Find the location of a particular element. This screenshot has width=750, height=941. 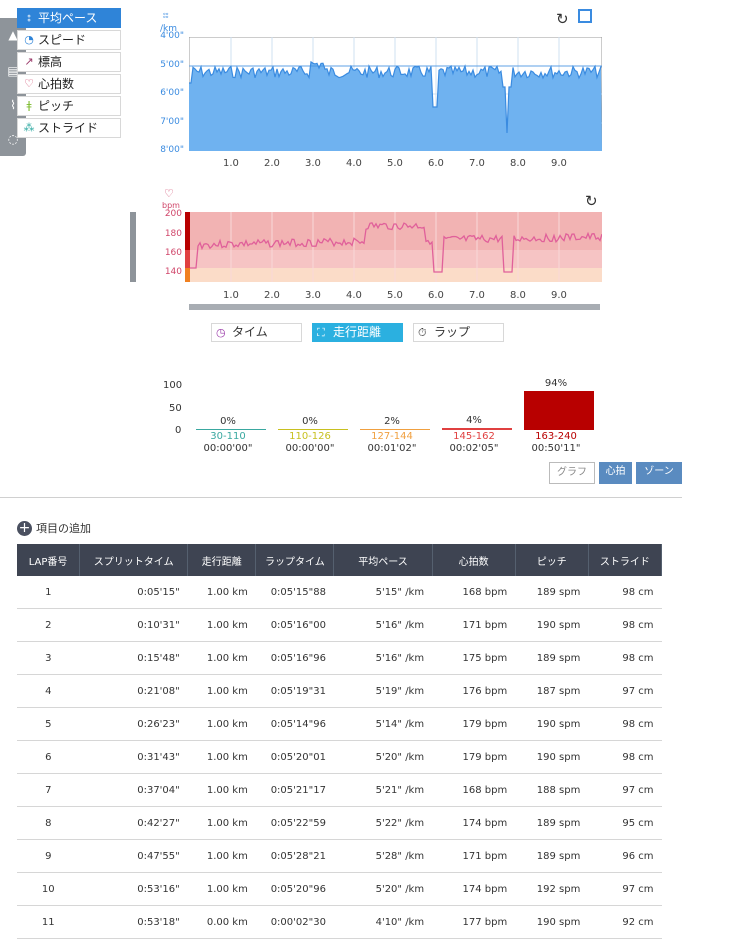

metric-item-stride: ⁂ ストライド is located at coordinates (69, 128).